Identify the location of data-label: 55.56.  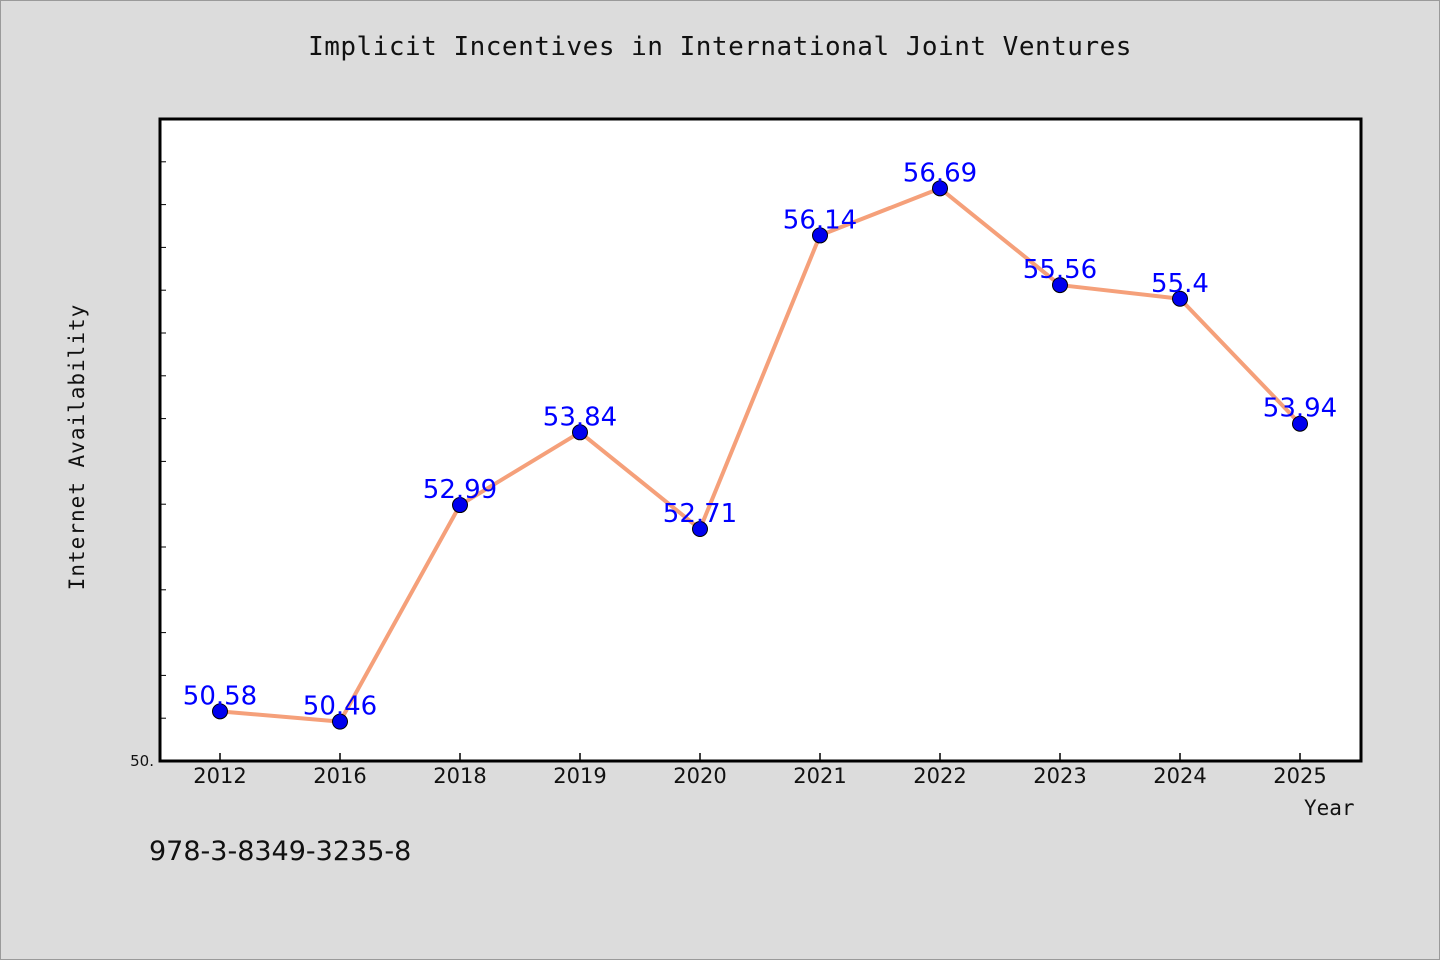
(1060, 270).